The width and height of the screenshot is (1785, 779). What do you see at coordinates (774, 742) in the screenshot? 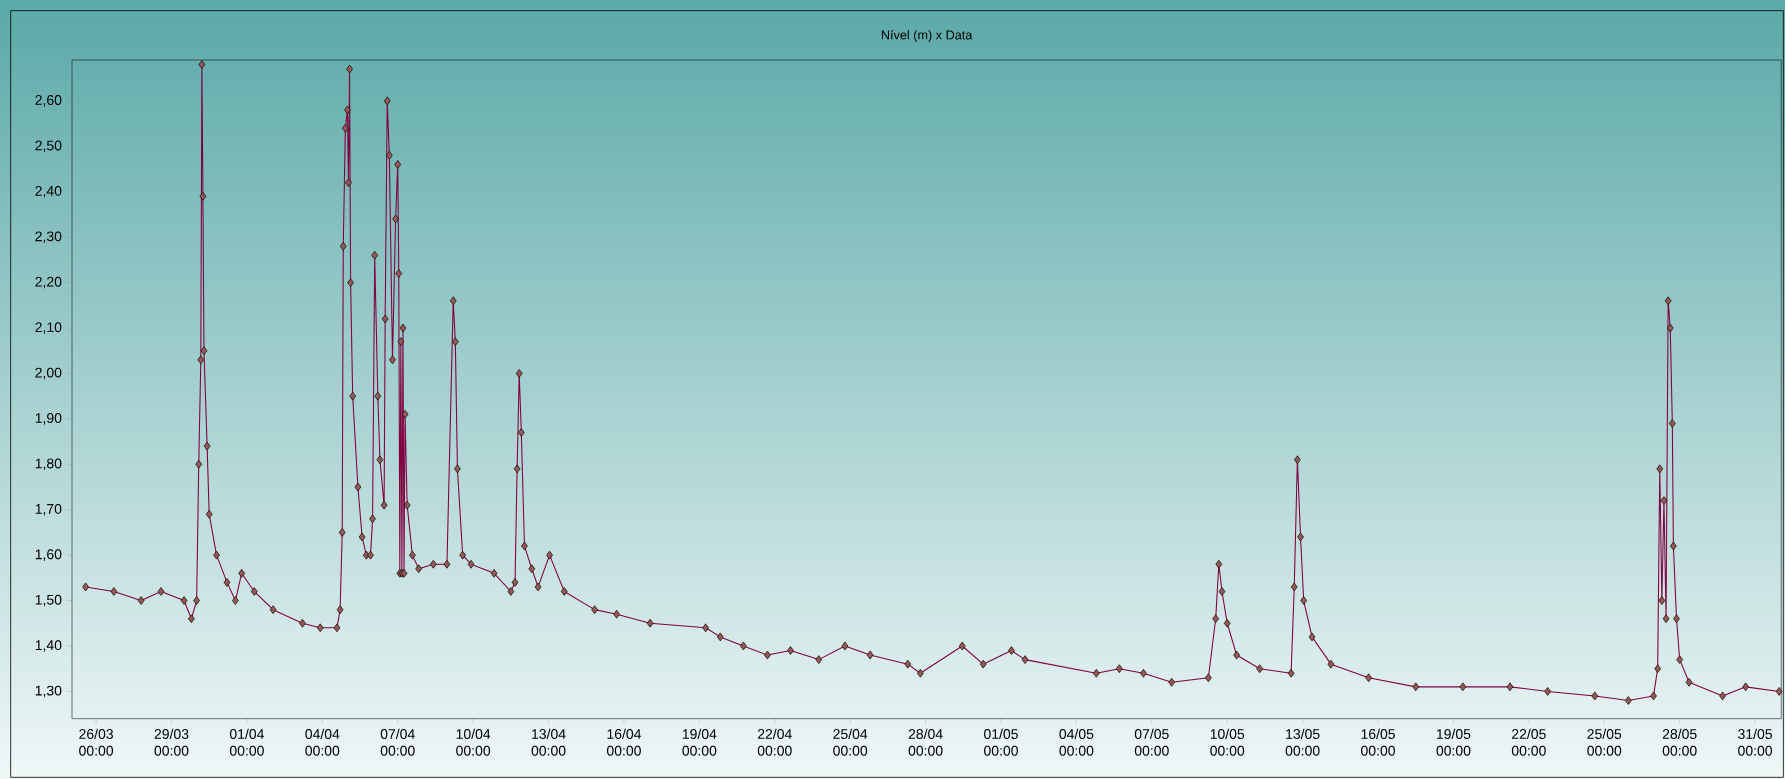
I see `x-tick-label: 22/04 00:00` at bounding box center [774, 742].